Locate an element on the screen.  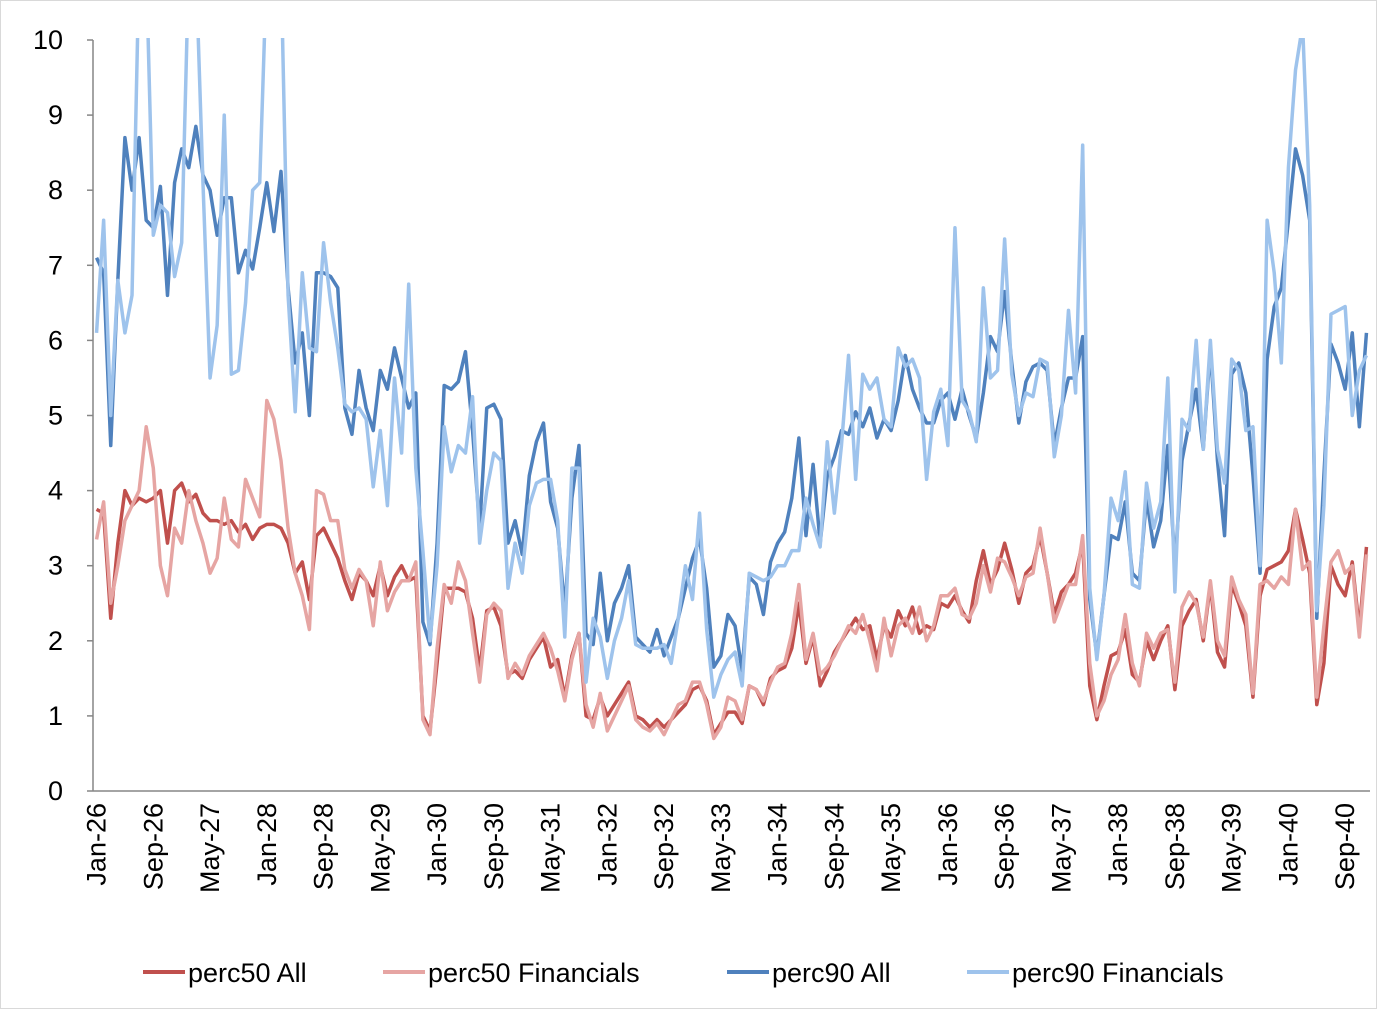
x-tick-label: Sep-26 is located at coordinates (153, 846).